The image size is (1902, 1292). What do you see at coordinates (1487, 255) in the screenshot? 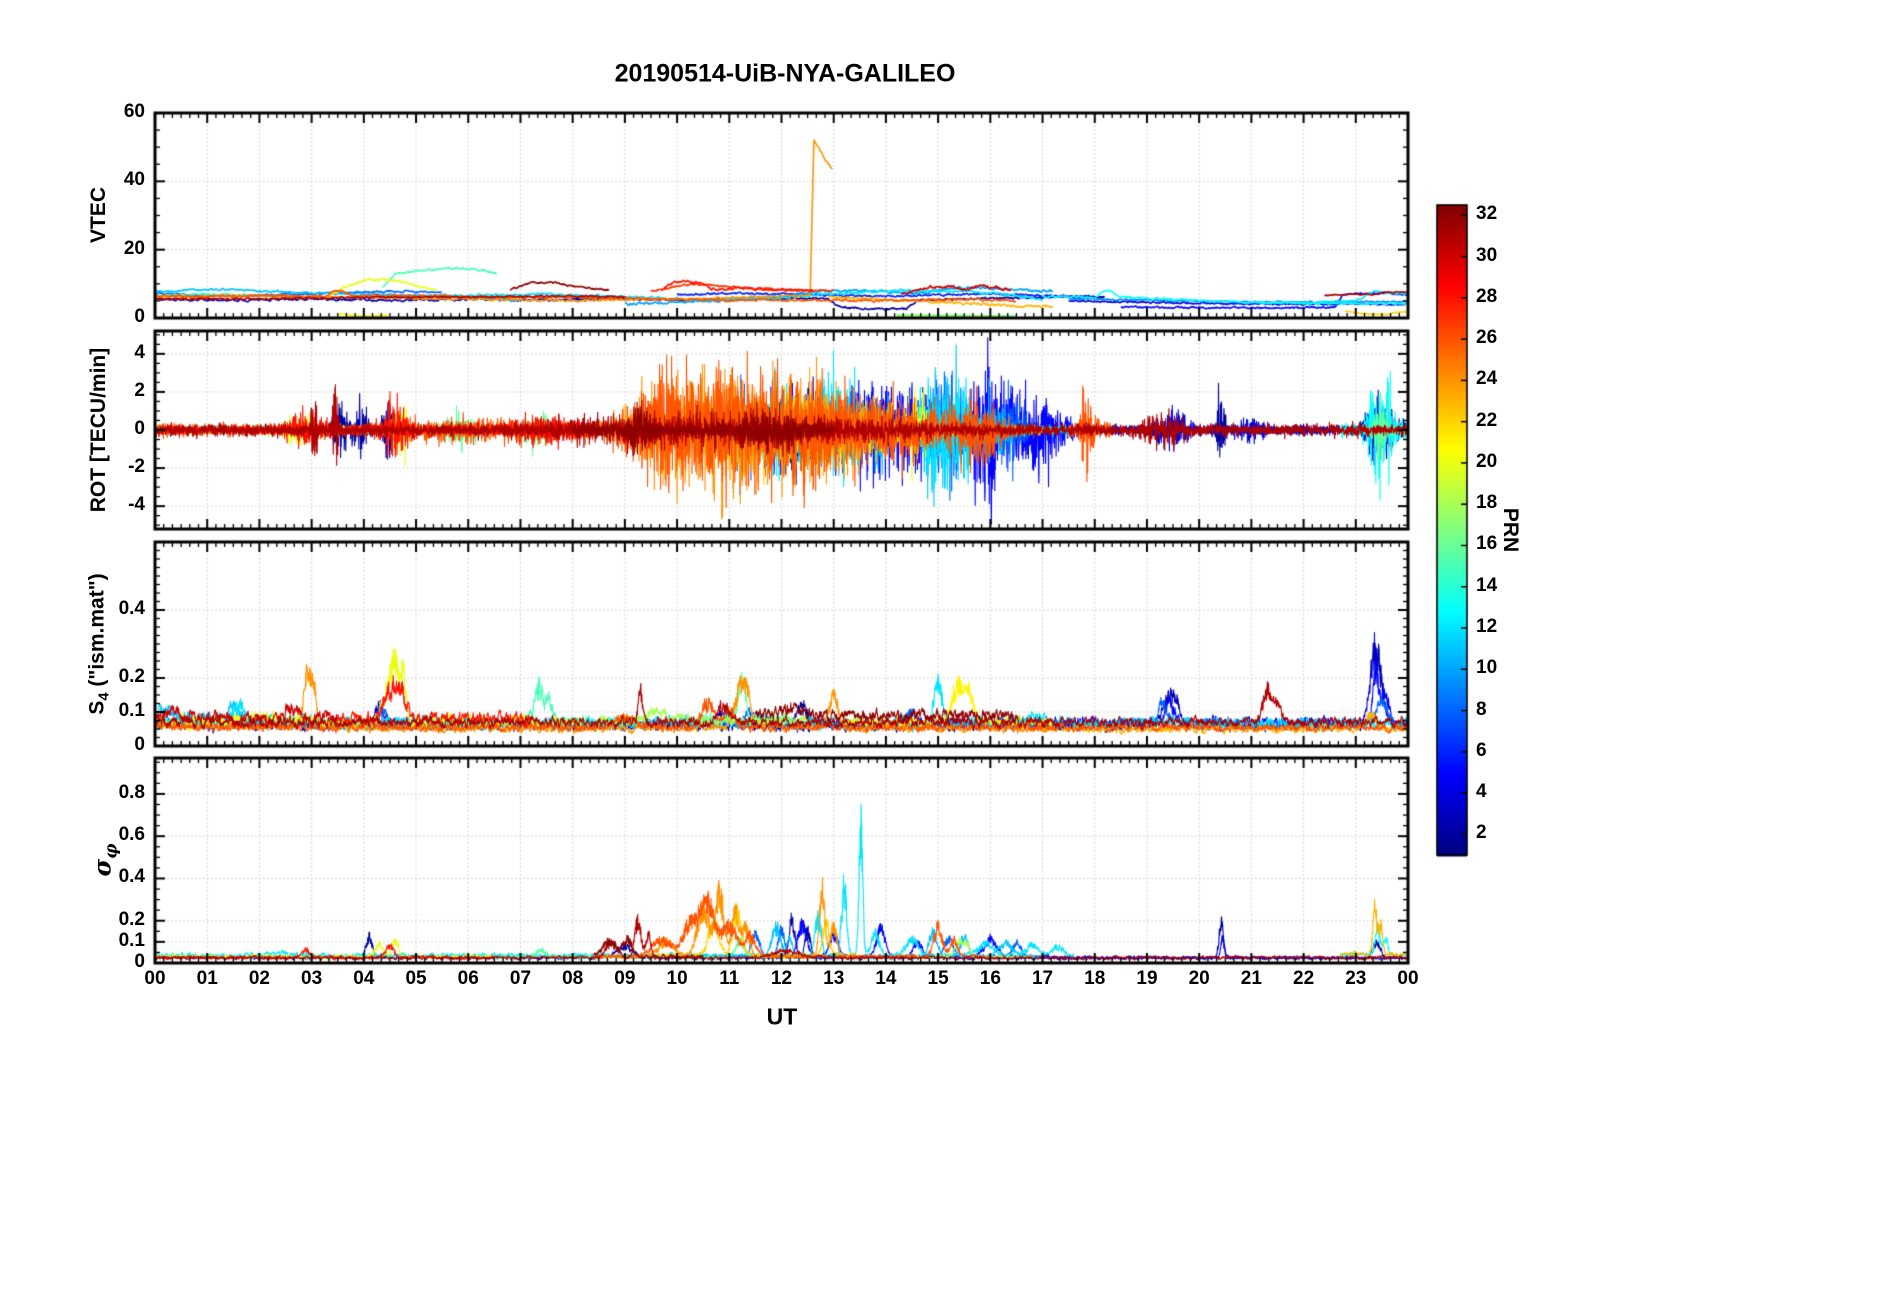
I see `colorbar-tick-label: 30` at bounding box center [1487, 255].